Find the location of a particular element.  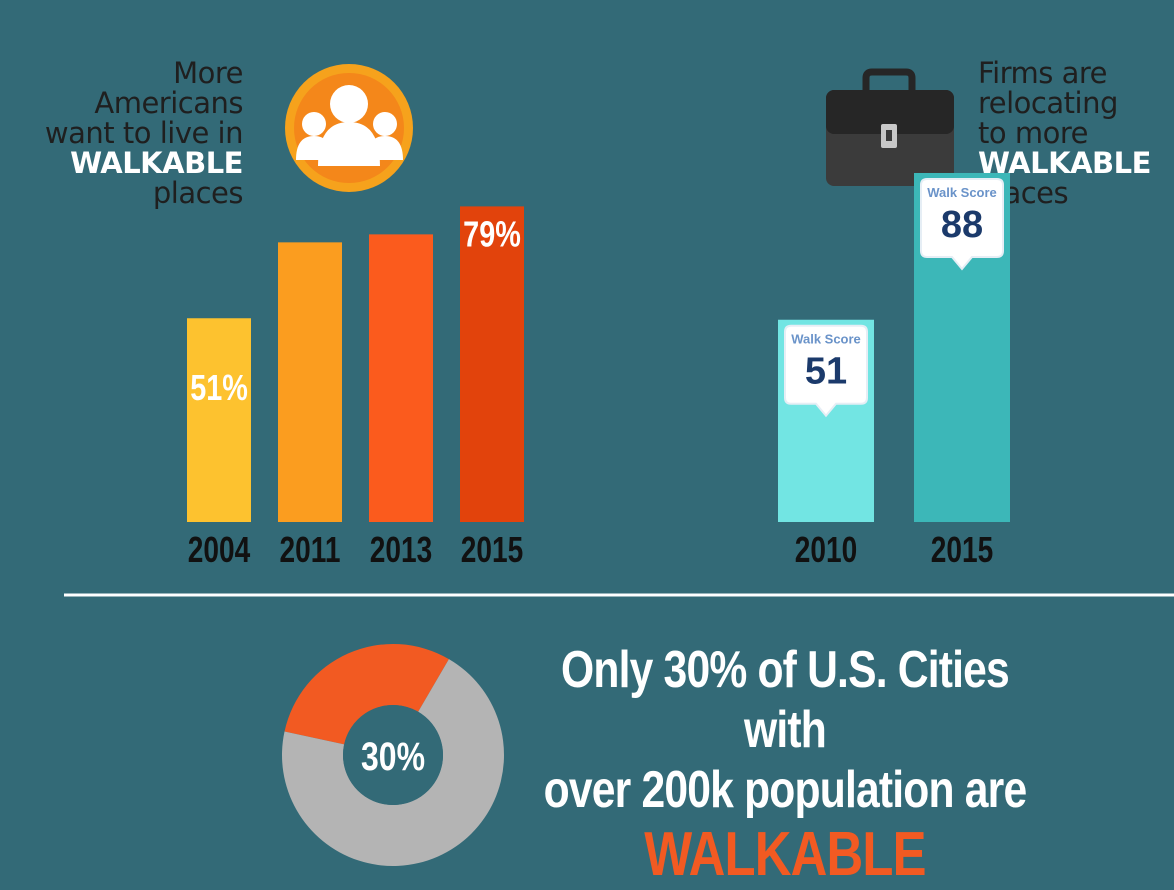

left-caption-line: want to live in is located at coordinates (144, 133).